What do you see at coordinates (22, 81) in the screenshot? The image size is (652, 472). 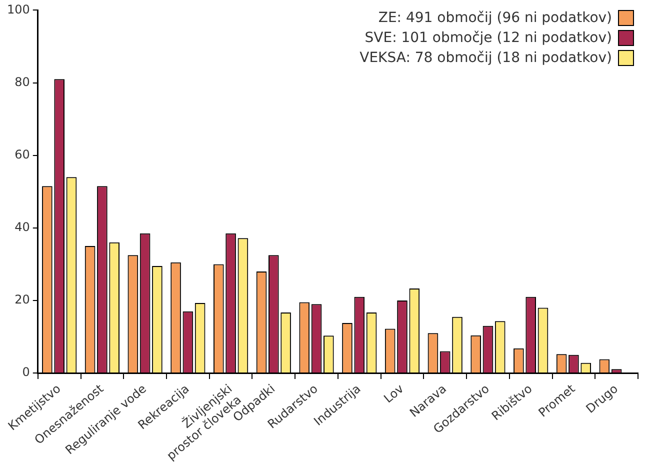 I see `y-tick-label: 80` at bounding box center [22, 81].